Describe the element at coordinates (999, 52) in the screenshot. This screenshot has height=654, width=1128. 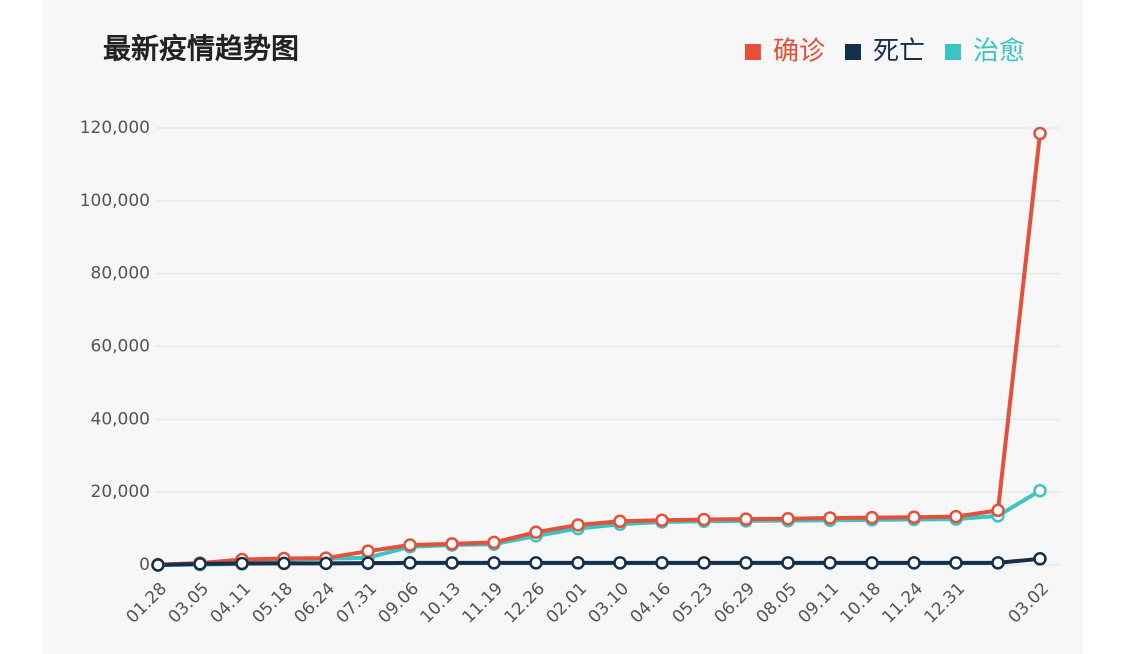
I see `legend-label: 治愈` at that location.